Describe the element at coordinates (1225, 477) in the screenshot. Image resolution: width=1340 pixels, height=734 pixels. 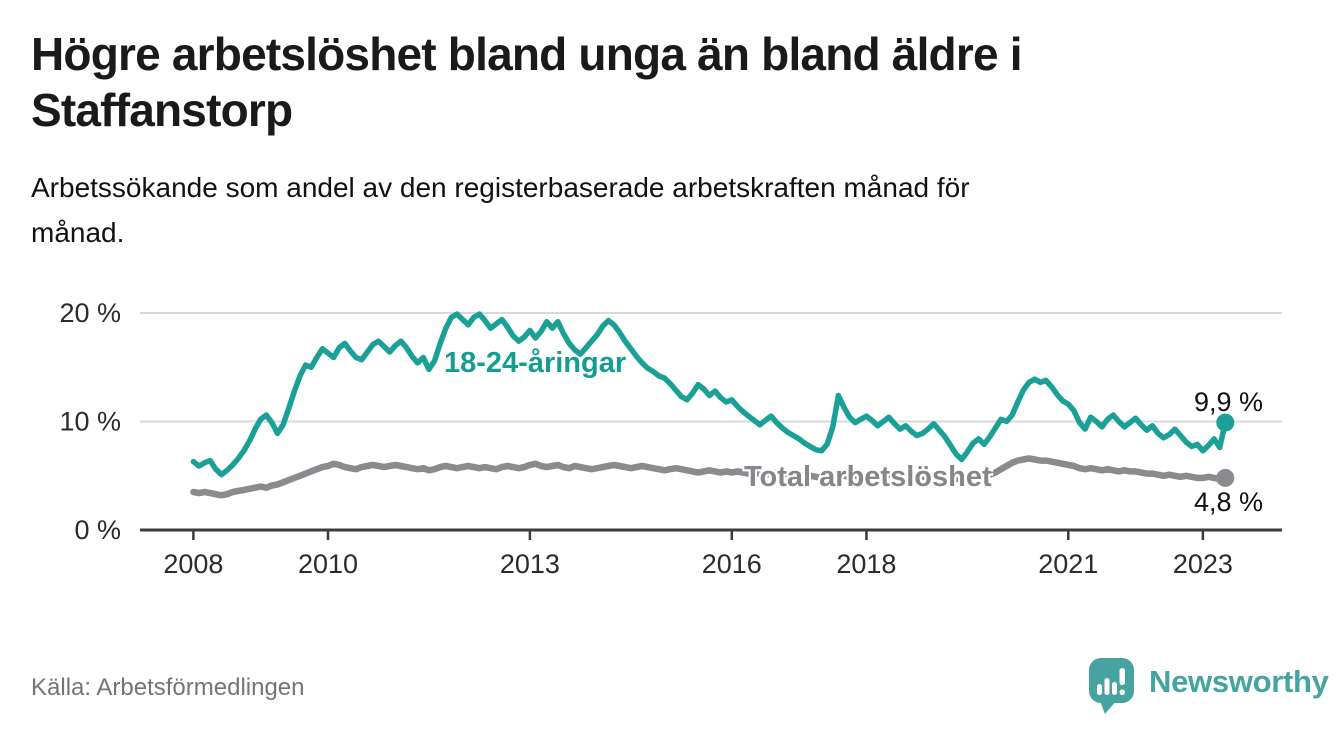
I see `total-end-dot` at that location.